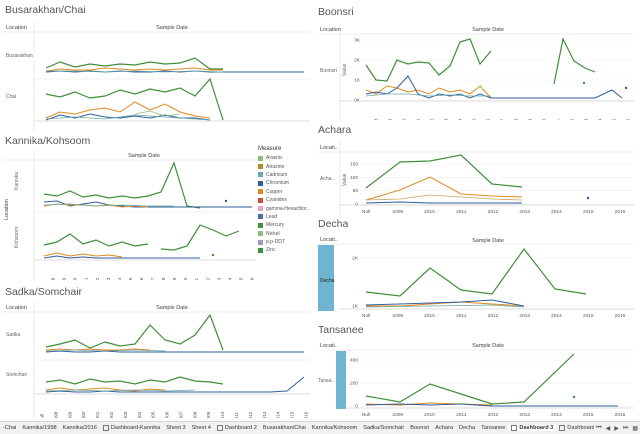  What do you see at coordinates (493, 428) in the screenshot?
I see `sheet-tab: Tansanee` at bounding box center [493, 428].